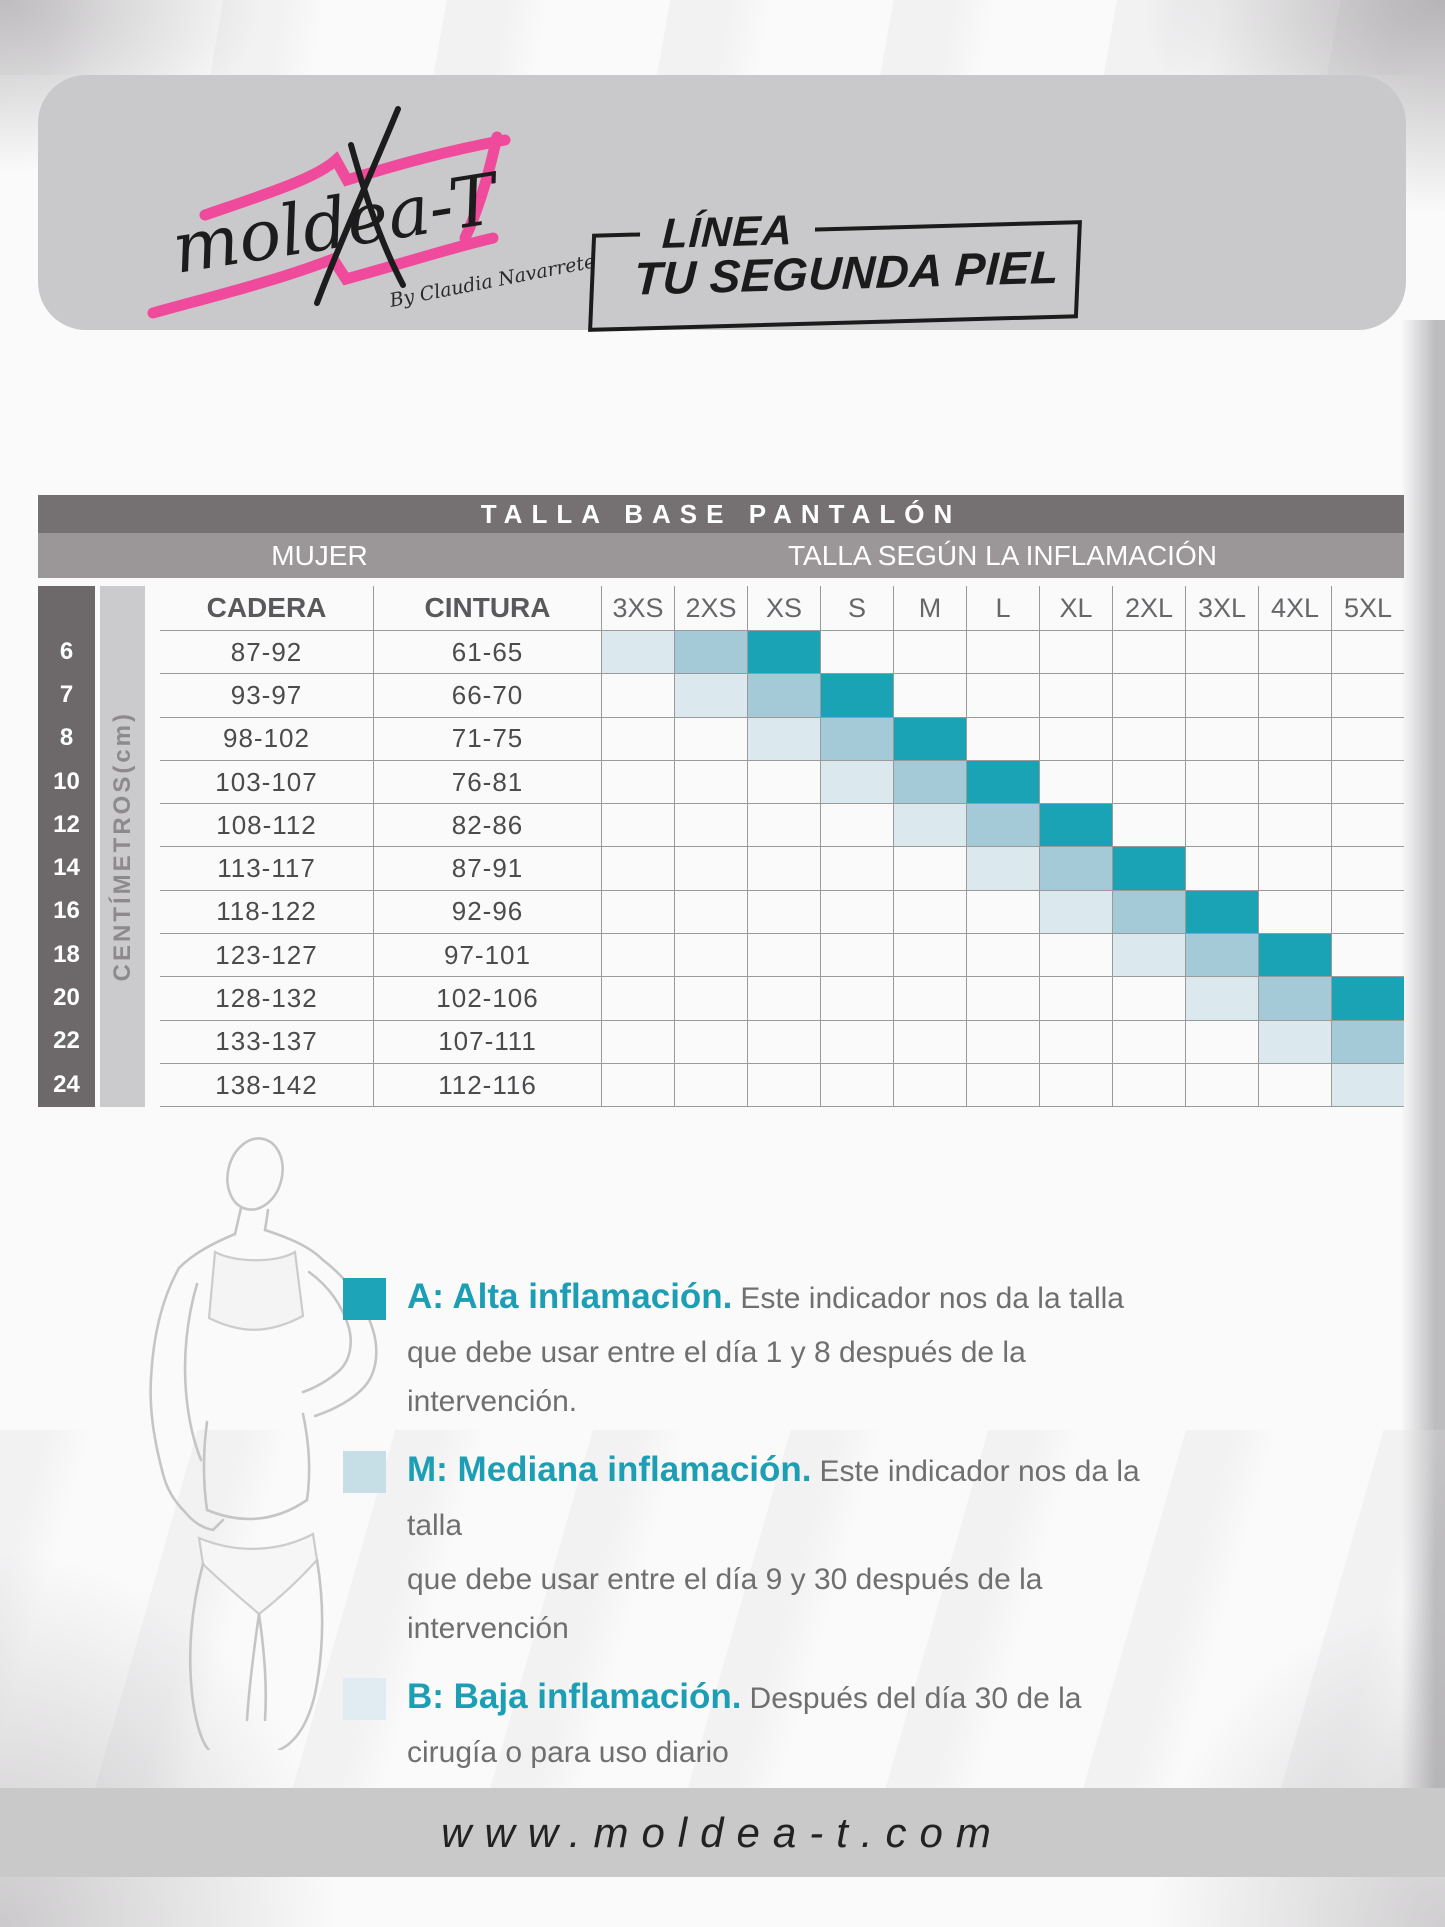 Image resolution: width=1445 pixels, height=1927 pixels. Describe the element at coordinates (66, 738) in the screenshot. I see `row-size-number: 8` at that location.